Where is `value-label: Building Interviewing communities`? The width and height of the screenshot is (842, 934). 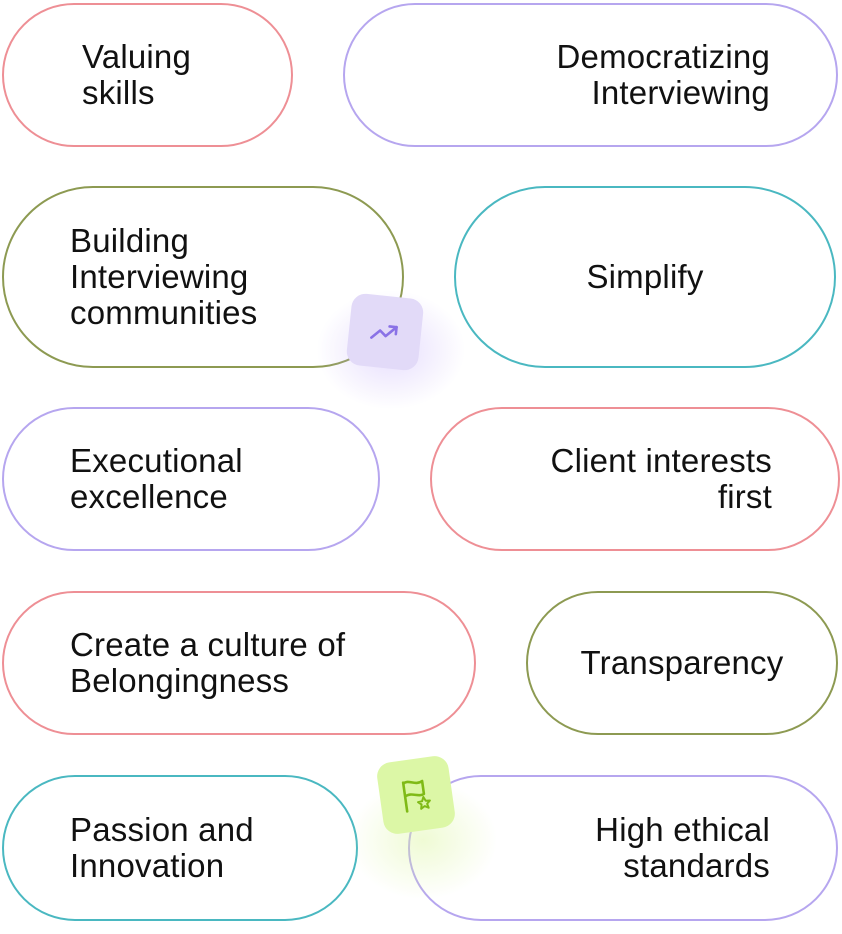
value-label: Building Interviewing communities is located at coordinates (164, 276).